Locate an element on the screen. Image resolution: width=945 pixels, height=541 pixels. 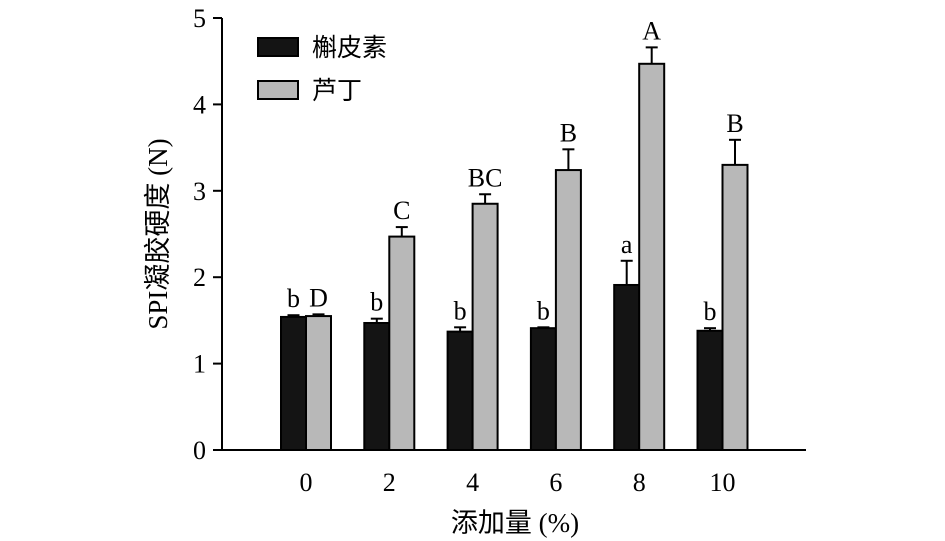
legend-label-series-2: 芦丁 is located at coordinates (337, 90).